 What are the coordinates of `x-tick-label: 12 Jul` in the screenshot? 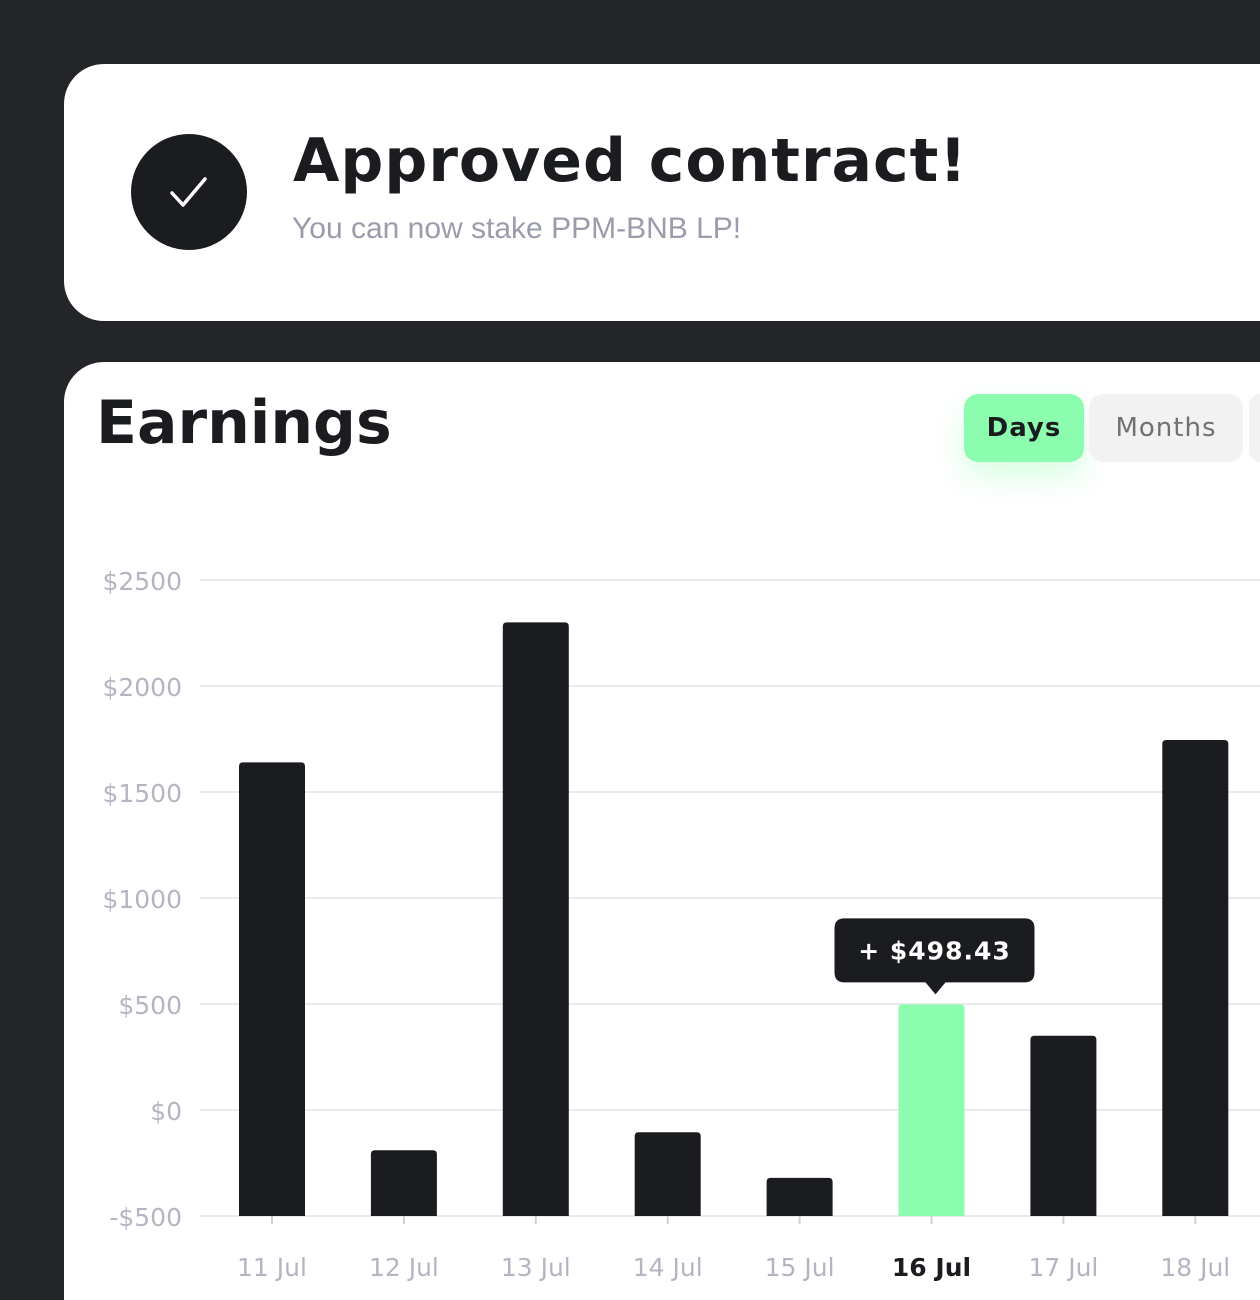 It's located at (404, 1267).